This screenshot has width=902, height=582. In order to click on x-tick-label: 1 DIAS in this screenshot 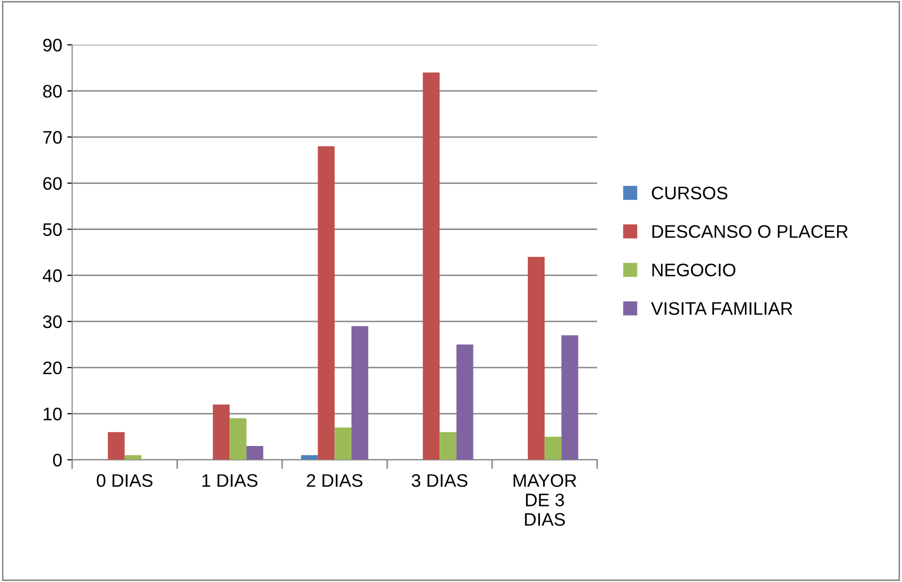, I will do `click(230, 480)`.